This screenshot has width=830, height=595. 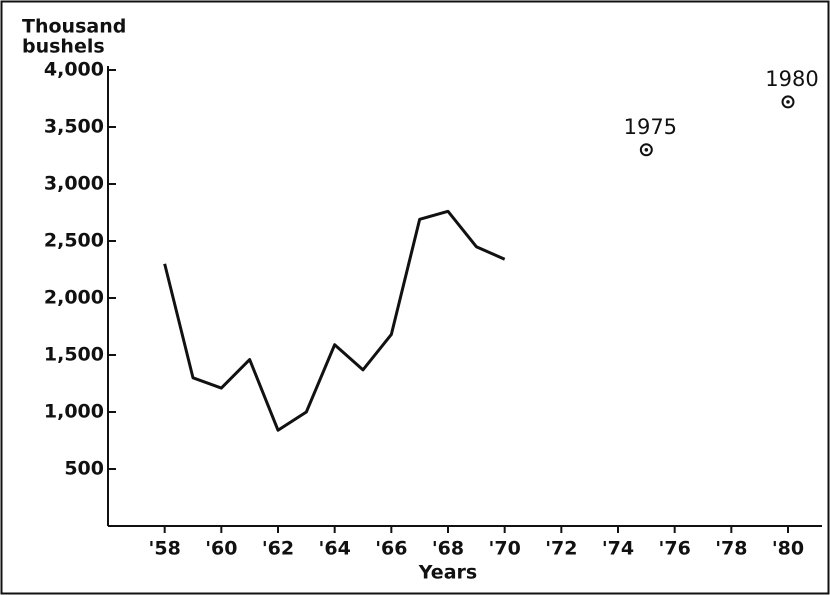 I want to click on y-tick-label: 2,000, so click(x=74, y=298).